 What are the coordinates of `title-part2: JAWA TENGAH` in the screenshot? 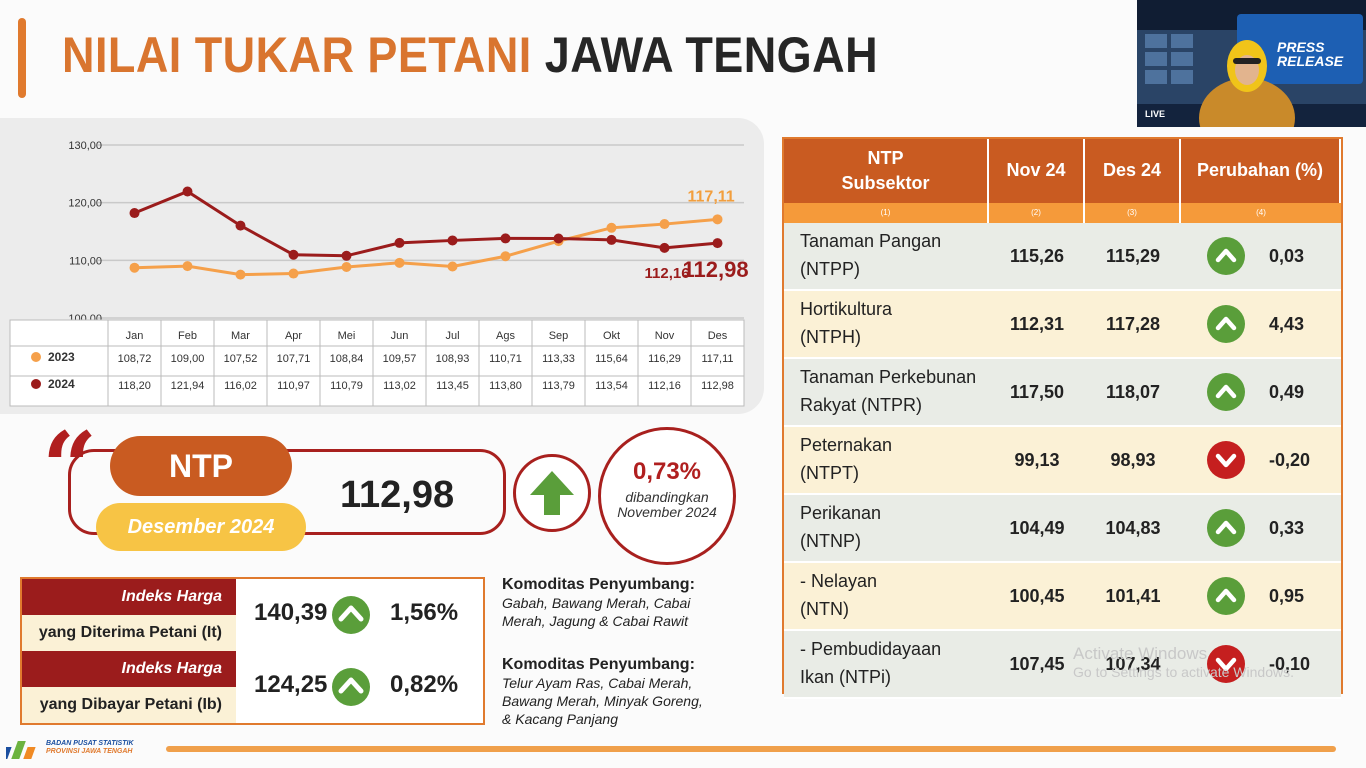 It's located at (711, 55).